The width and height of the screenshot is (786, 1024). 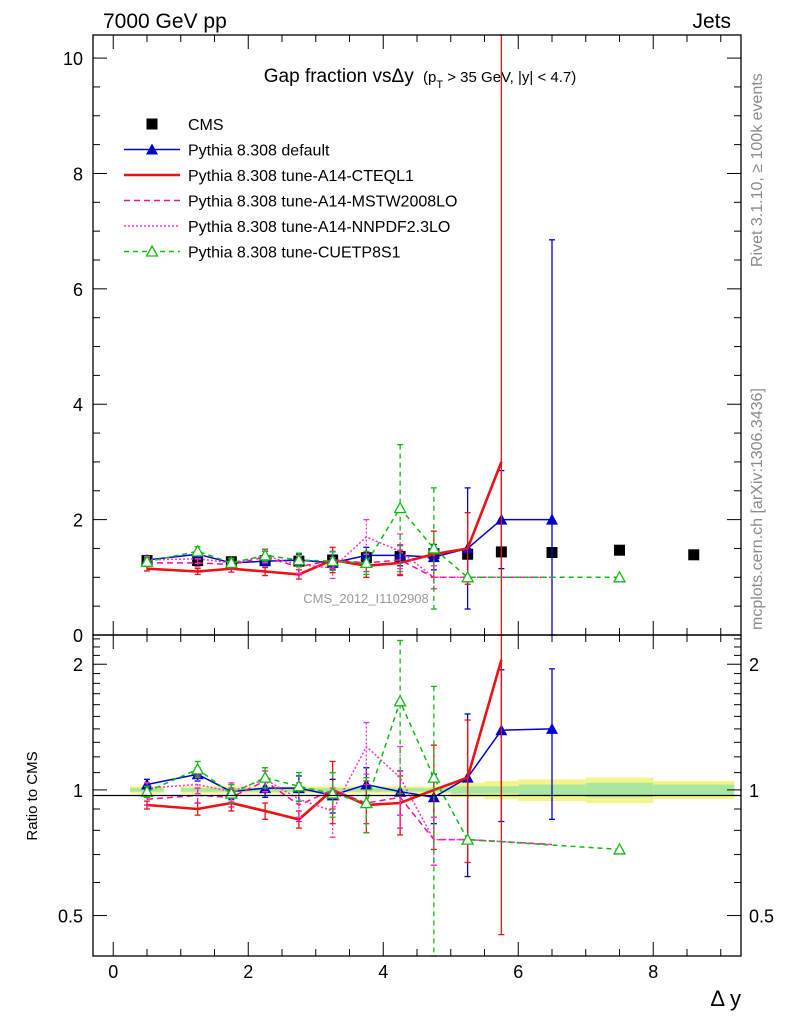 I want to click on x-tick-label: 8, so click(x=653, y=972).